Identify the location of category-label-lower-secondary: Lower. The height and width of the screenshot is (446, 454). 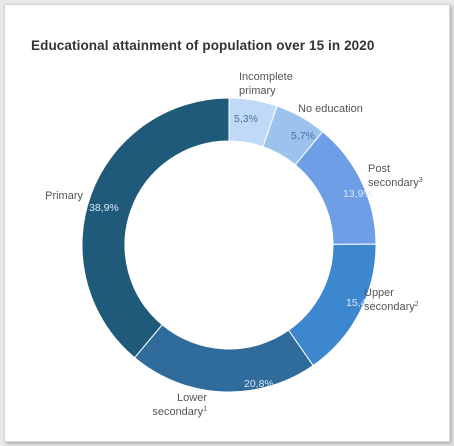
(192, 398).